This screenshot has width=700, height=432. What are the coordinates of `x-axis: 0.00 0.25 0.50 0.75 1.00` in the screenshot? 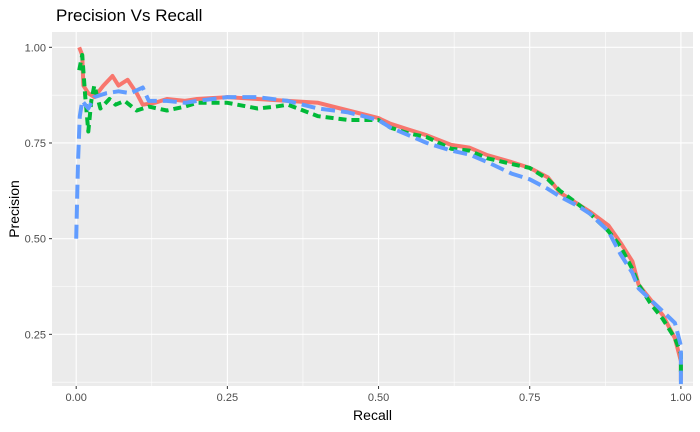 It's located at (378, 395).